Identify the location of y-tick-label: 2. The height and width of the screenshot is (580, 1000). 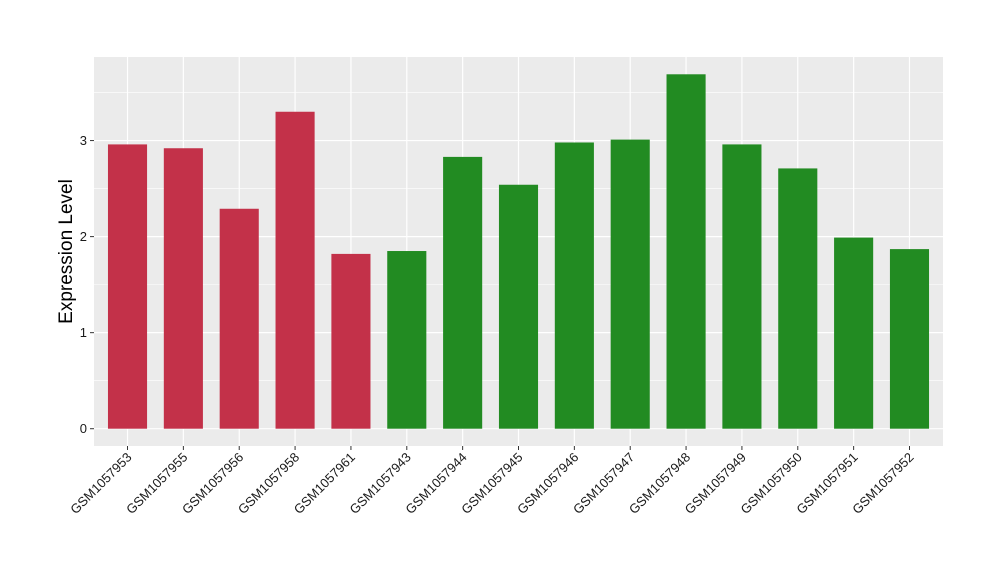
(83, 236).